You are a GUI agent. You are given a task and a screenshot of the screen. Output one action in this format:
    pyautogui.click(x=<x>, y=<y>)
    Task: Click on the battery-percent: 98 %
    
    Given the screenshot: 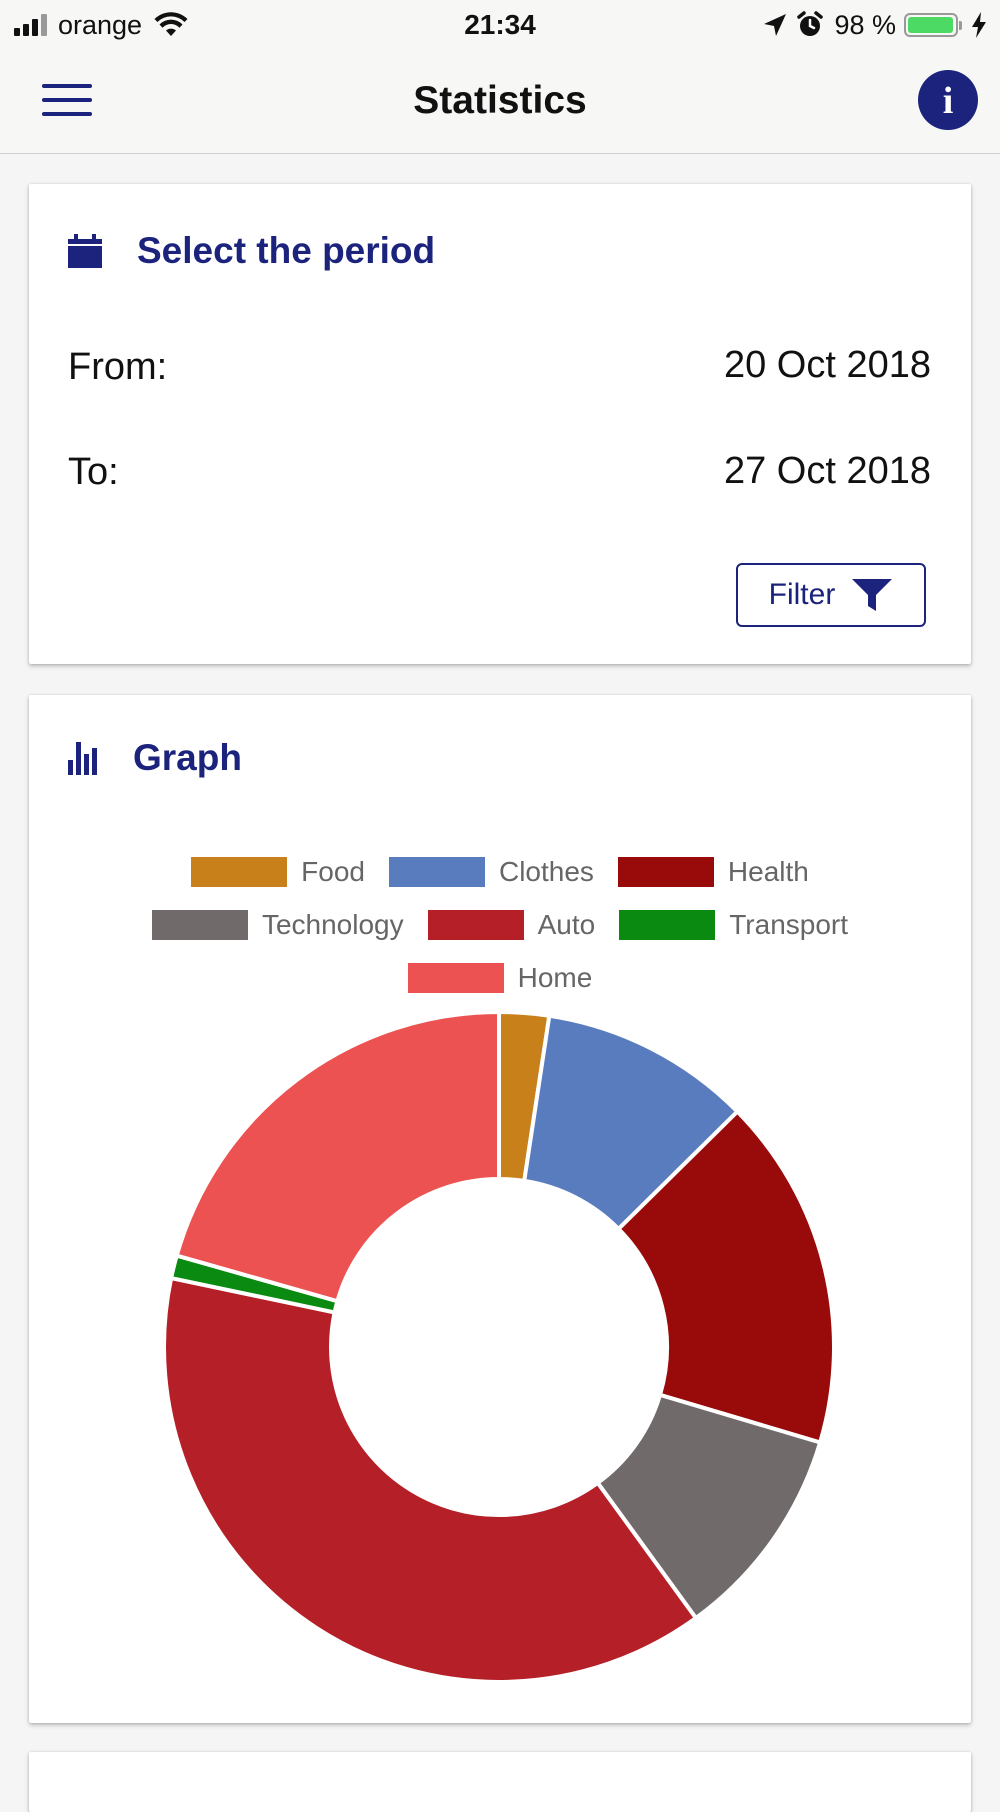 What is the action you would take?
    pyautogui.click(x=865, y=24)
    